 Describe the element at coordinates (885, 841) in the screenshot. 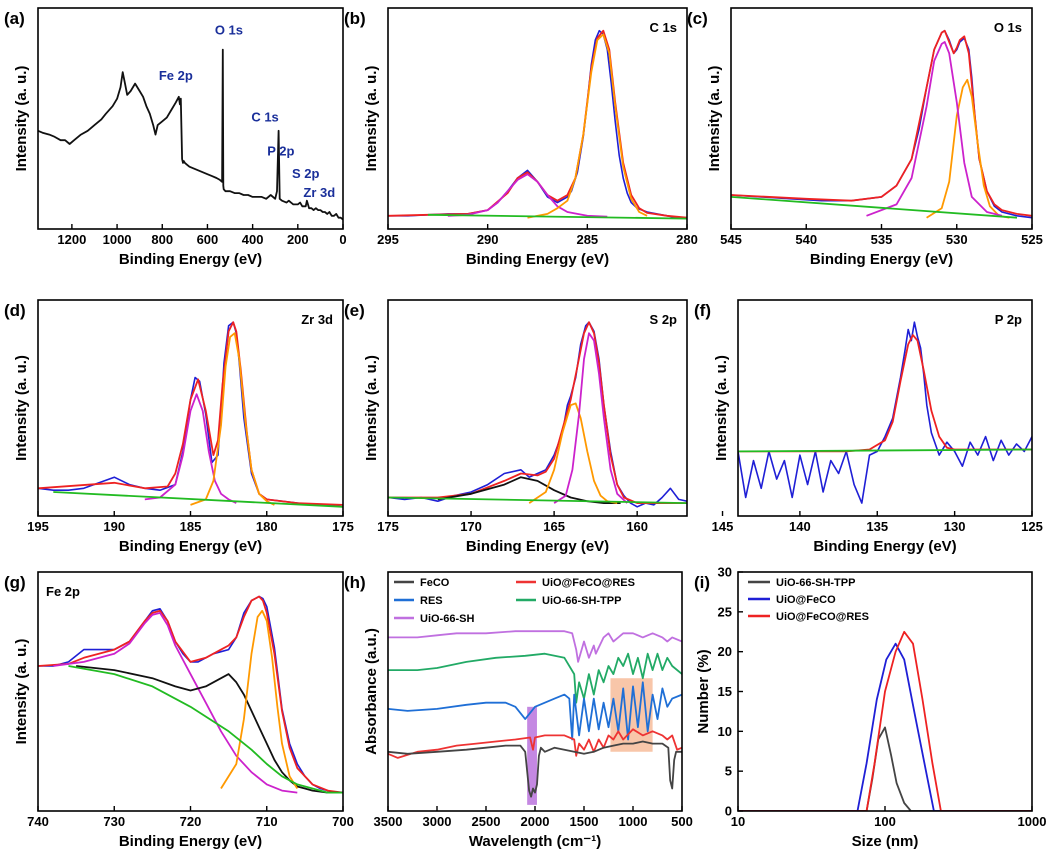

I see `x-axis-title: Size (nm)` at that location.